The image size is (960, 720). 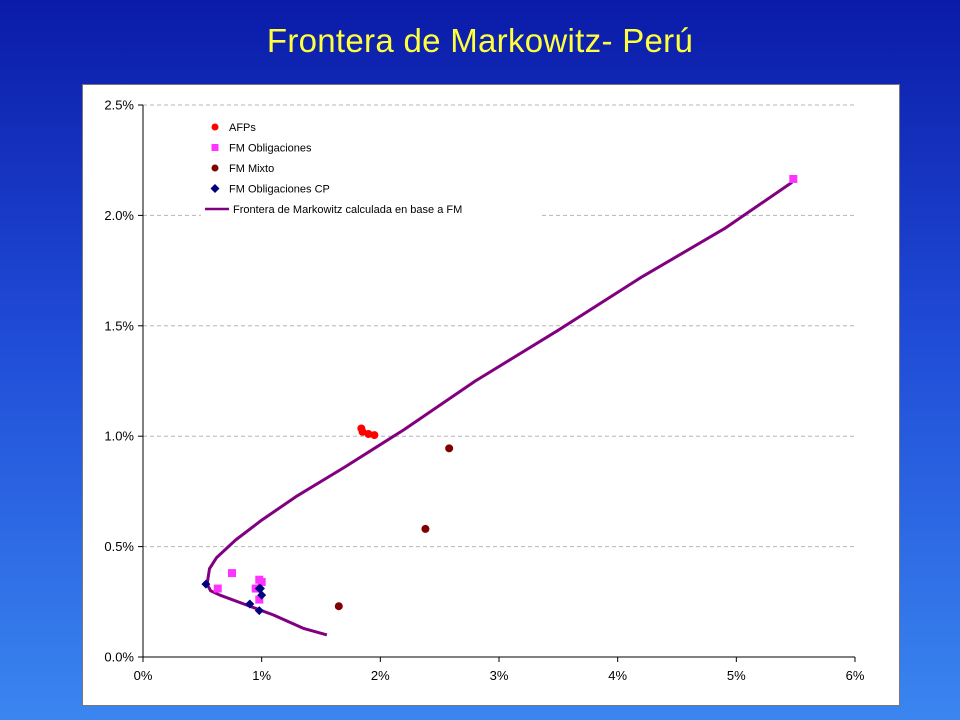 What do you see at coordinates (270, 149) in the screenshot?
I see `legend-label-fm-obligaciones: FM Obligaciones` at bounding box center [270, 149].